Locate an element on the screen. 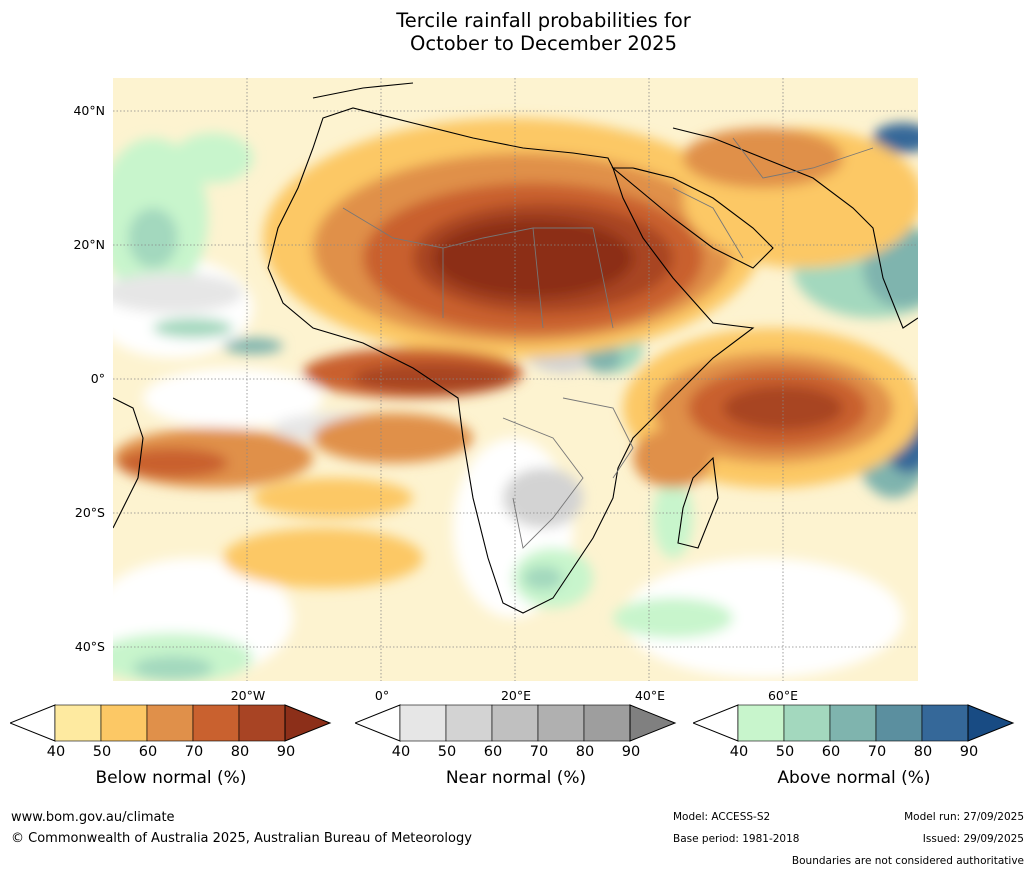 This screenshot has height=873, width=1035. lat-label-40s: 40°S is located at coordinates (89, 646).